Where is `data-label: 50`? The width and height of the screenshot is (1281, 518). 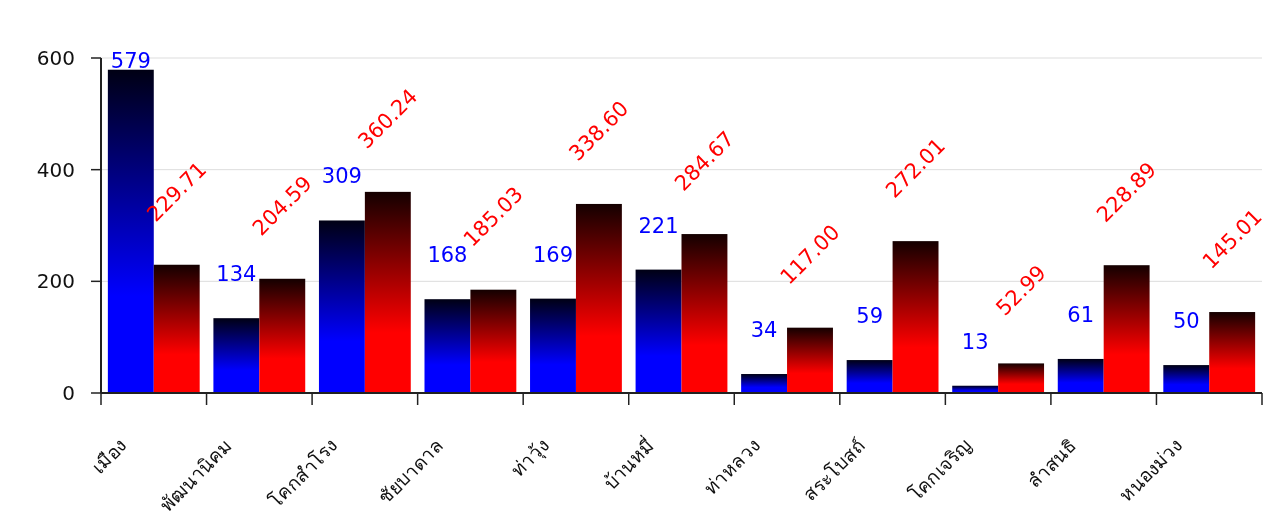
data-label: 50 is located at coordinates (1186, 321).